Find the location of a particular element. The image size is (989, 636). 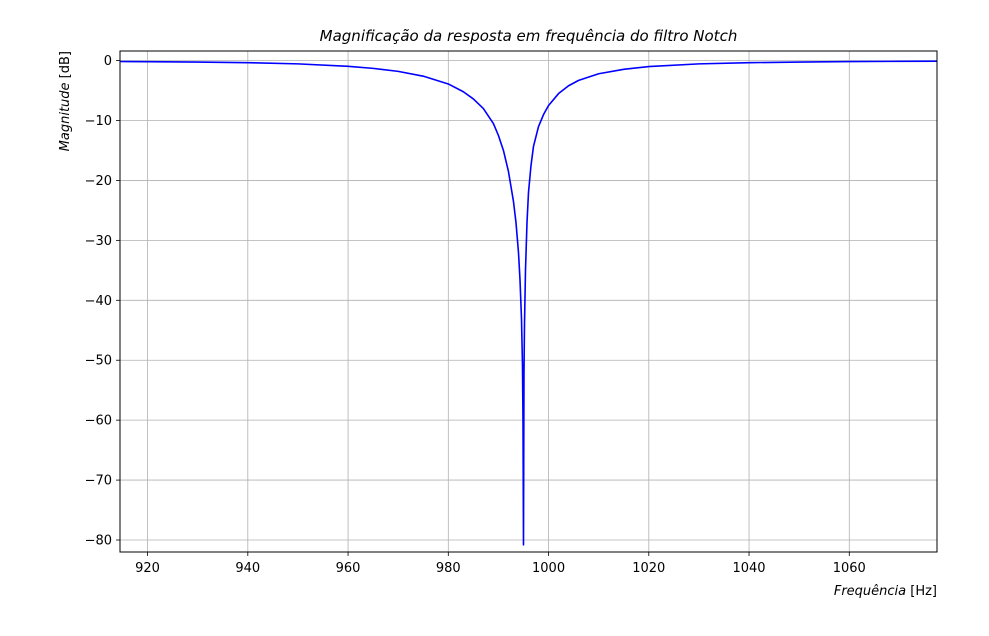

y-axis-label: Magnitude [dB] is located at coordinates (65, 101).